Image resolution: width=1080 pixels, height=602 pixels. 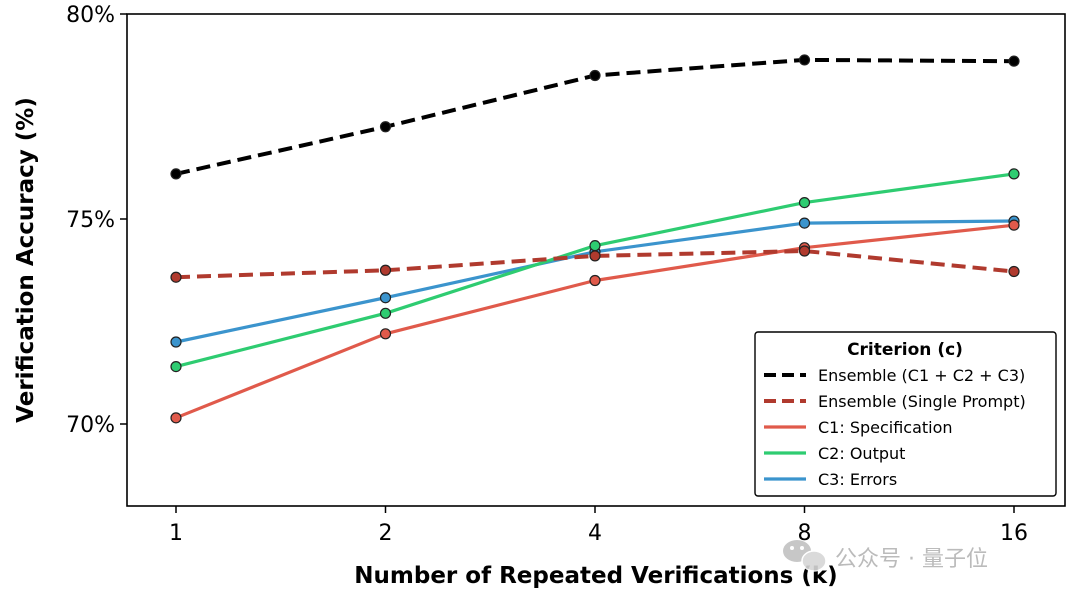 What do you see at coordinates (857, 479) in the screenshot?
I see `legend-label: C3: Errors` at bounding box center [857, 479].